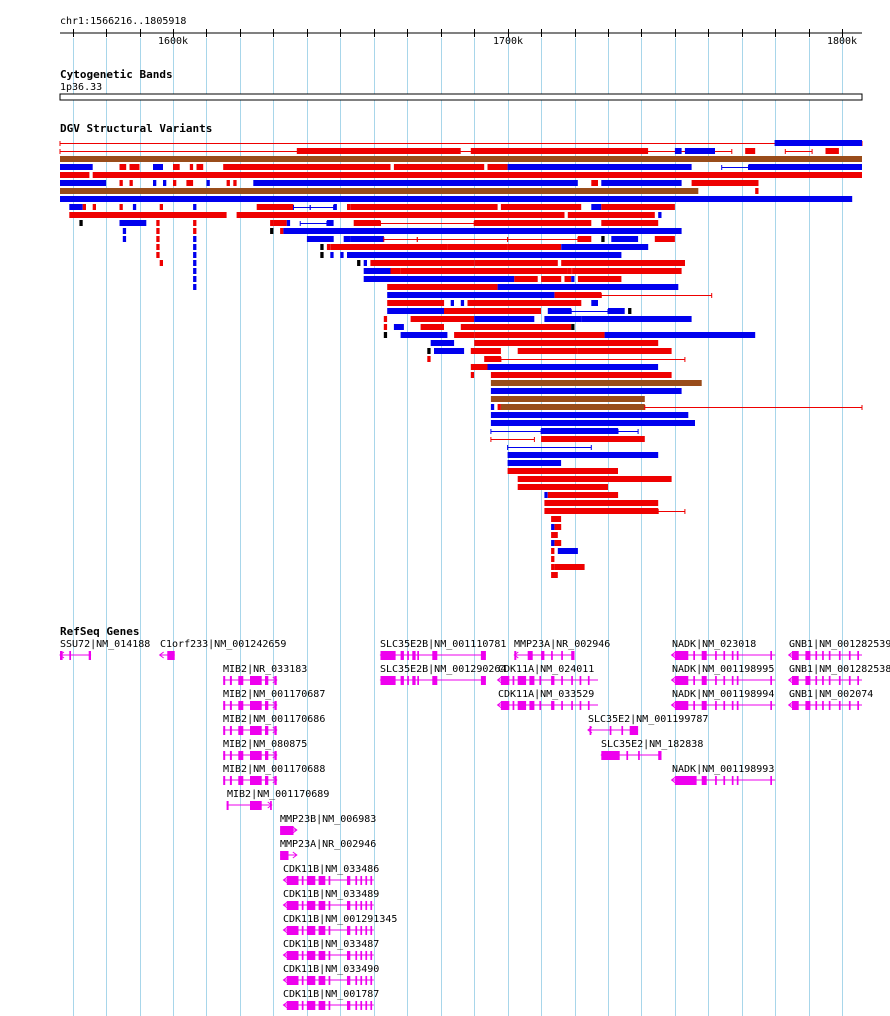  I want to click on gene-model: C1orf233|NM_001242659, so click(222, 649).